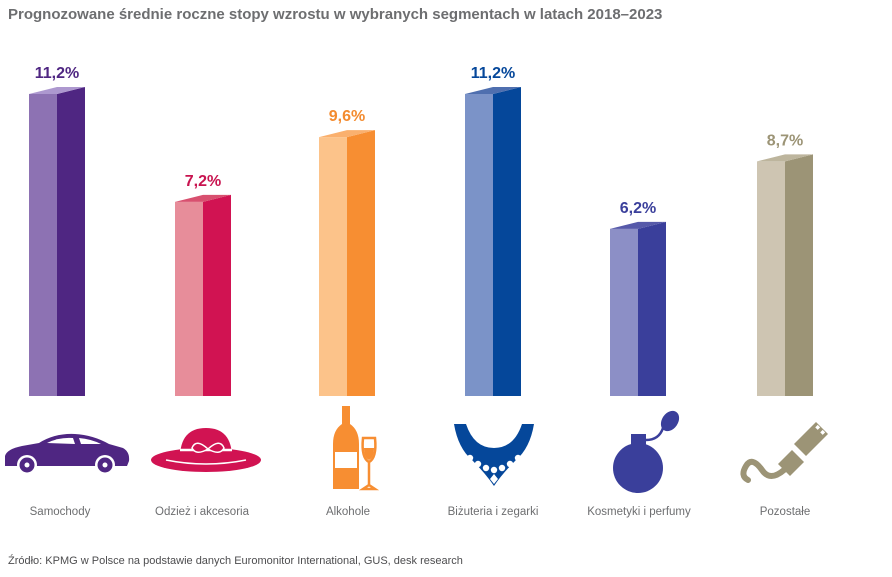 This screenshot has width=892, height=577. I want to click on value-label: 9,6%, so click(347, 116).